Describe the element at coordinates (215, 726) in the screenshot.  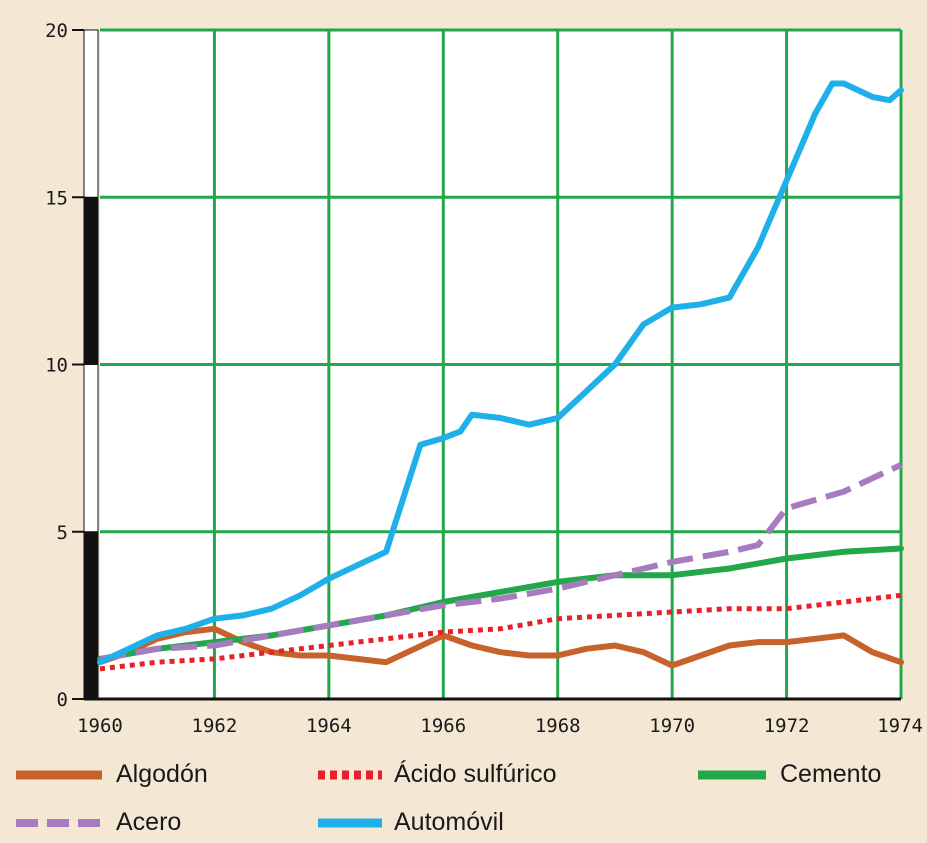
I see `x-tick-label-1962: 1962` at that location.